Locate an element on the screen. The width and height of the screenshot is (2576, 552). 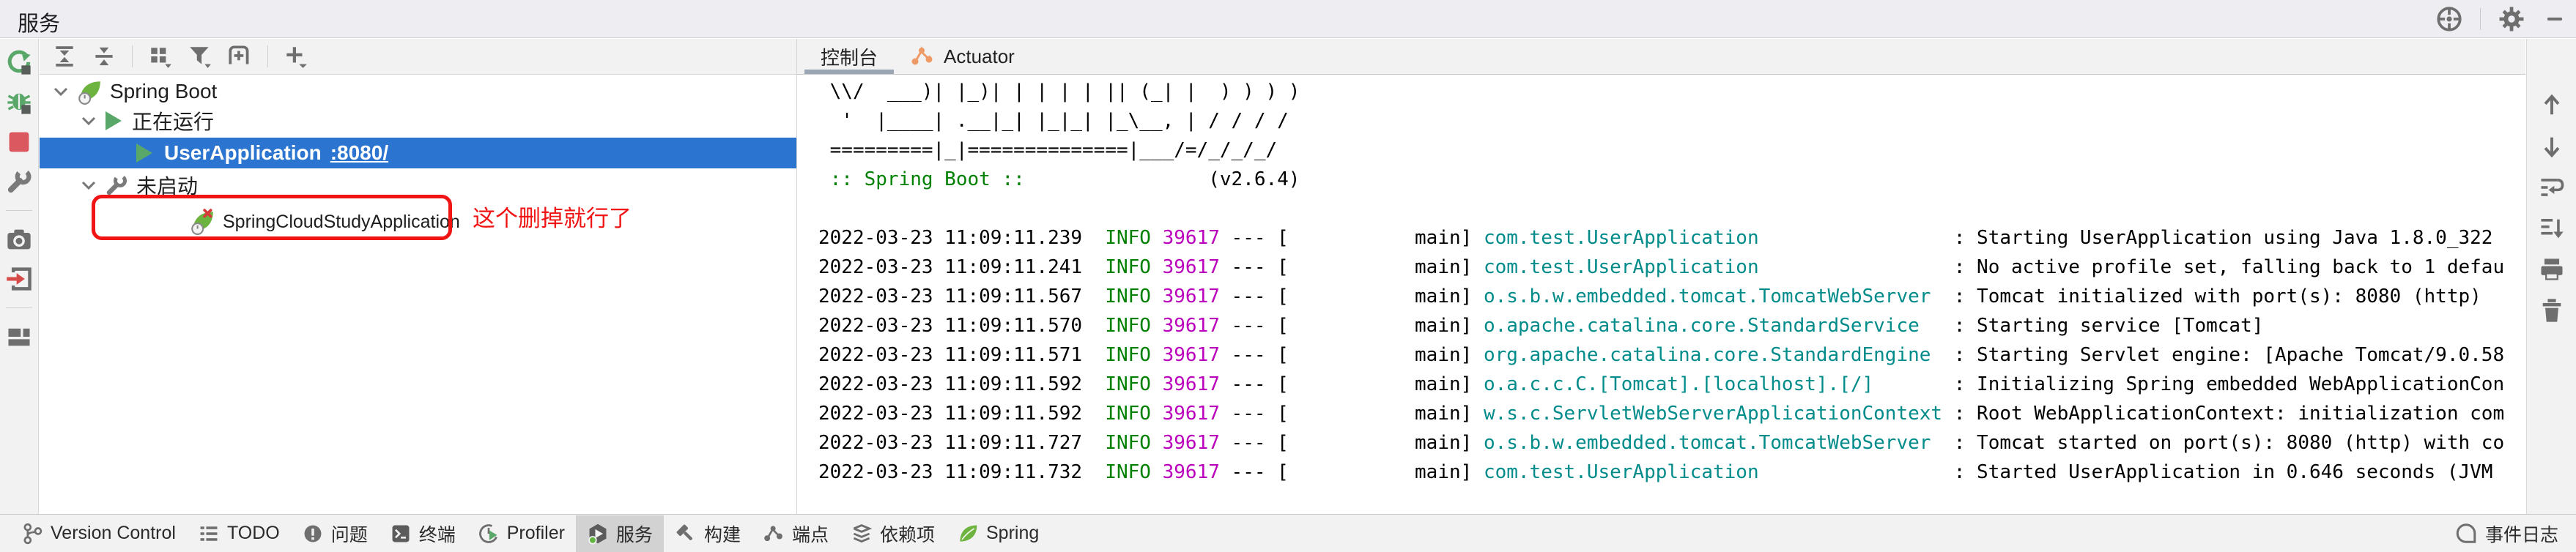
panel-divider is located at coordinates (796, 276).